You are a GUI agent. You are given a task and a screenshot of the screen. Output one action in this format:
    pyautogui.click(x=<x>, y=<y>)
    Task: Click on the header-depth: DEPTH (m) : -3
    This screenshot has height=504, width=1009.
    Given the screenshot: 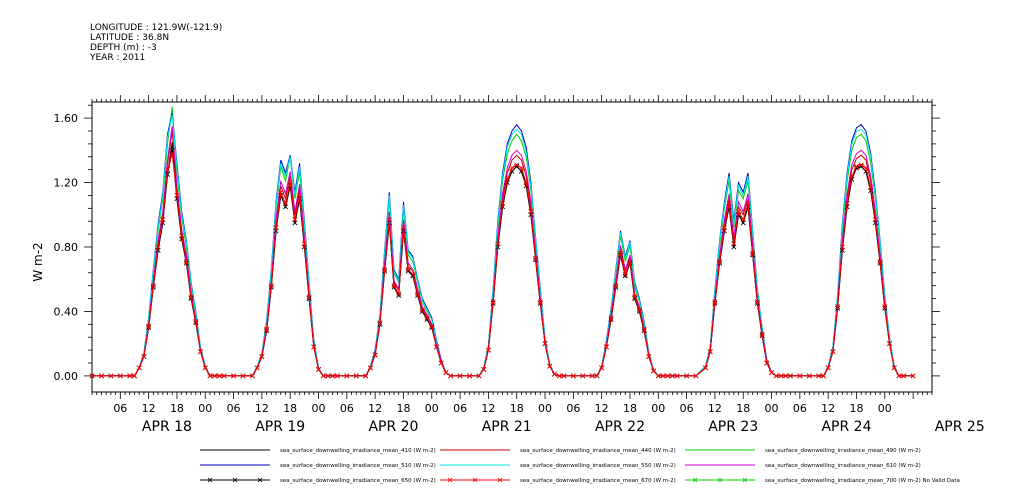 What is the action you would take?
    pyautogui.click(x=123, y=48)
    